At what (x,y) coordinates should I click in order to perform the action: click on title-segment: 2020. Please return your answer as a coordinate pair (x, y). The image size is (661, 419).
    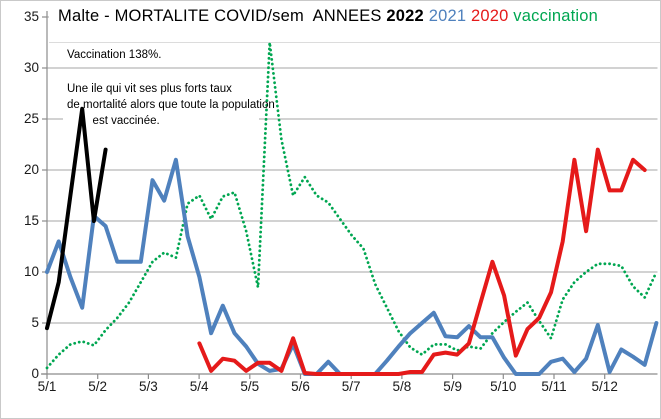
    Looking at the image, I should click on (487, 16).